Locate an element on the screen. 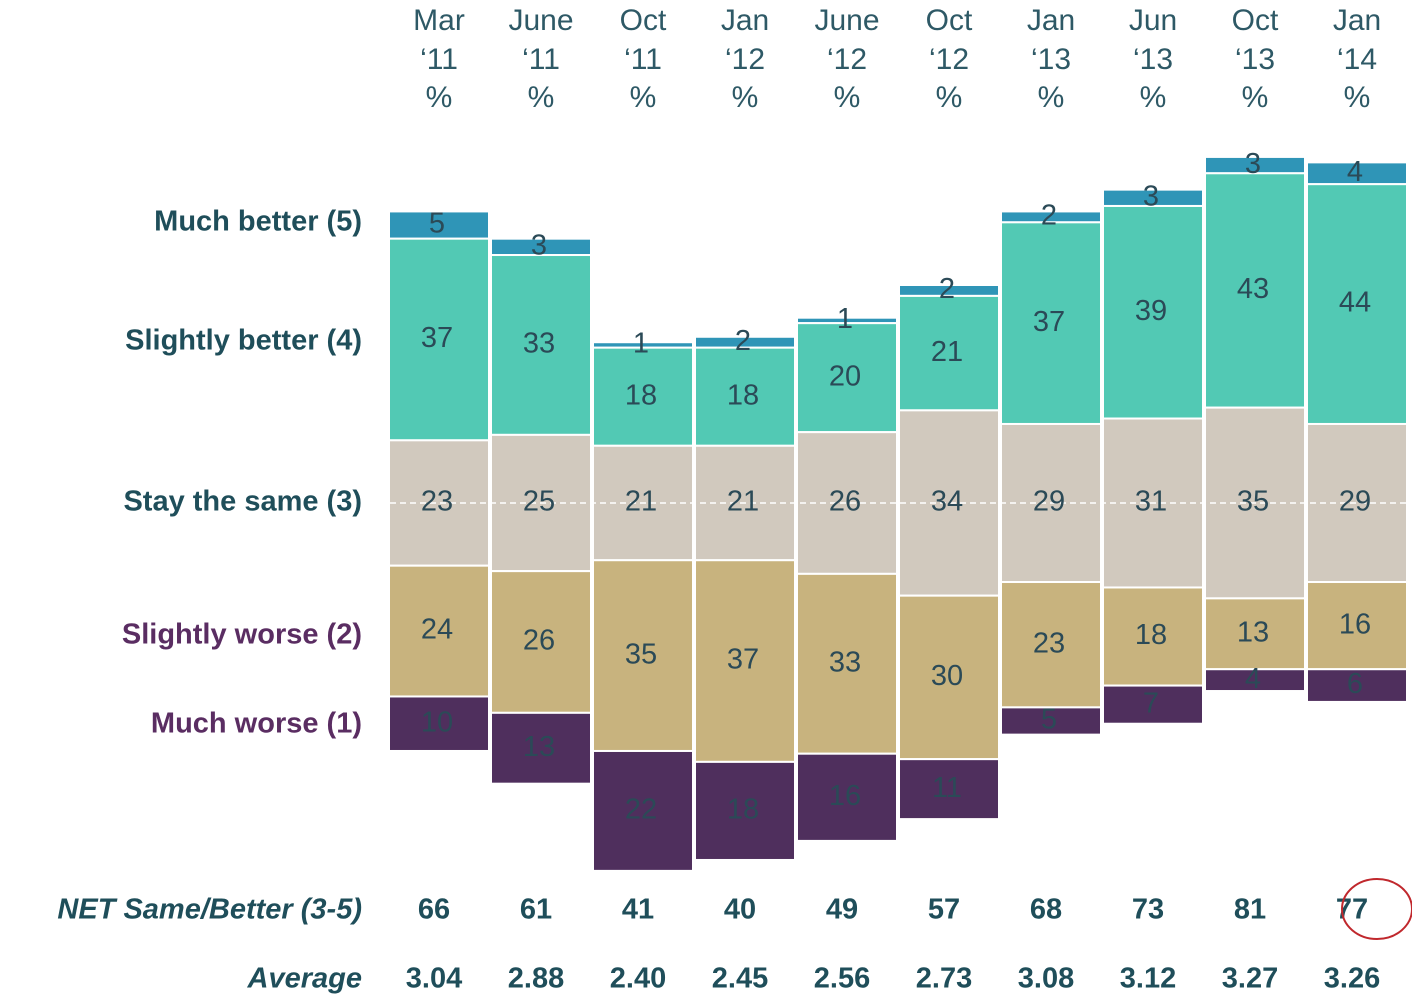 This screenshot has width=1412, height=999. net-value: 49 is located at coordinates (842, 910).